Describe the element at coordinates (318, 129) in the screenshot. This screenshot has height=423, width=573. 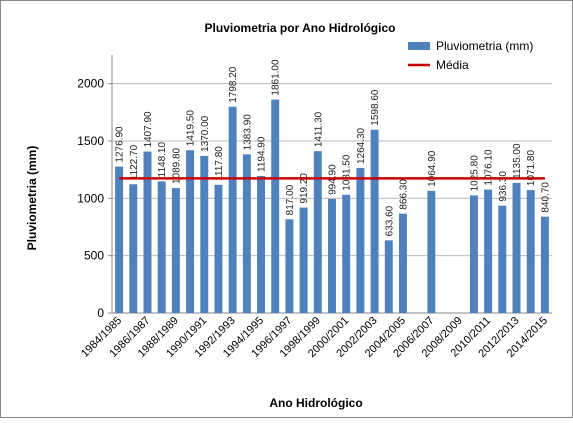
I see `data-label: 1411.30` at that location.